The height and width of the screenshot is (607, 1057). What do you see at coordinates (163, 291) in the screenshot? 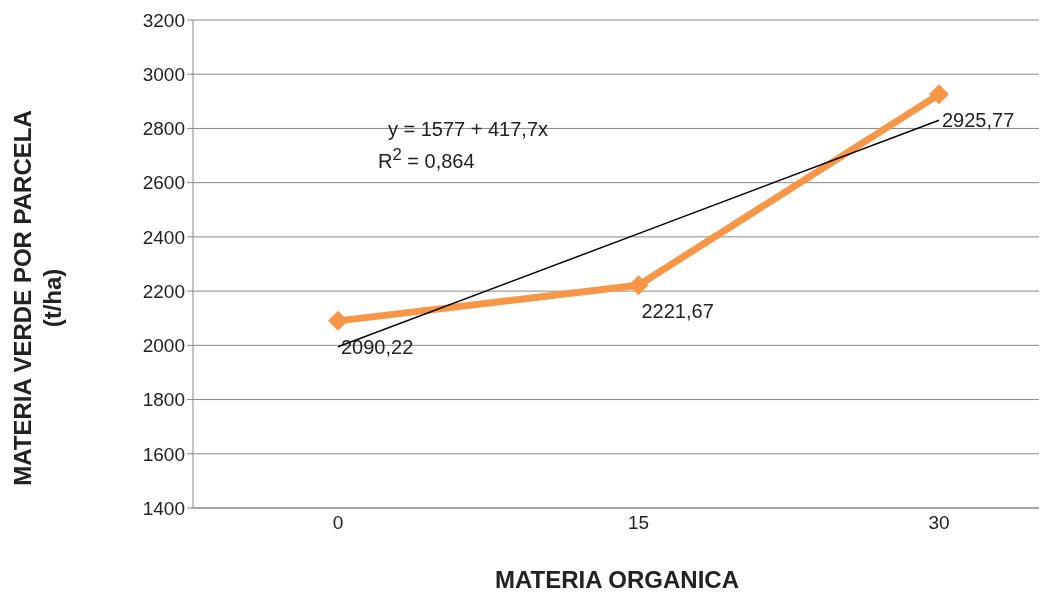
I see `y-tick-label: 2200` at bounding box center [163, 291].